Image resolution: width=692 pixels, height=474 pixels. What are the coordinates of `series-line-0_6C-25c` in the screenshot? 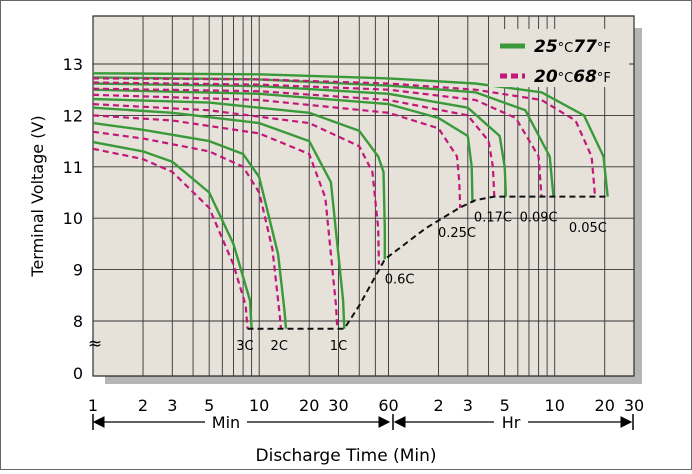 It's located at (239, 178).